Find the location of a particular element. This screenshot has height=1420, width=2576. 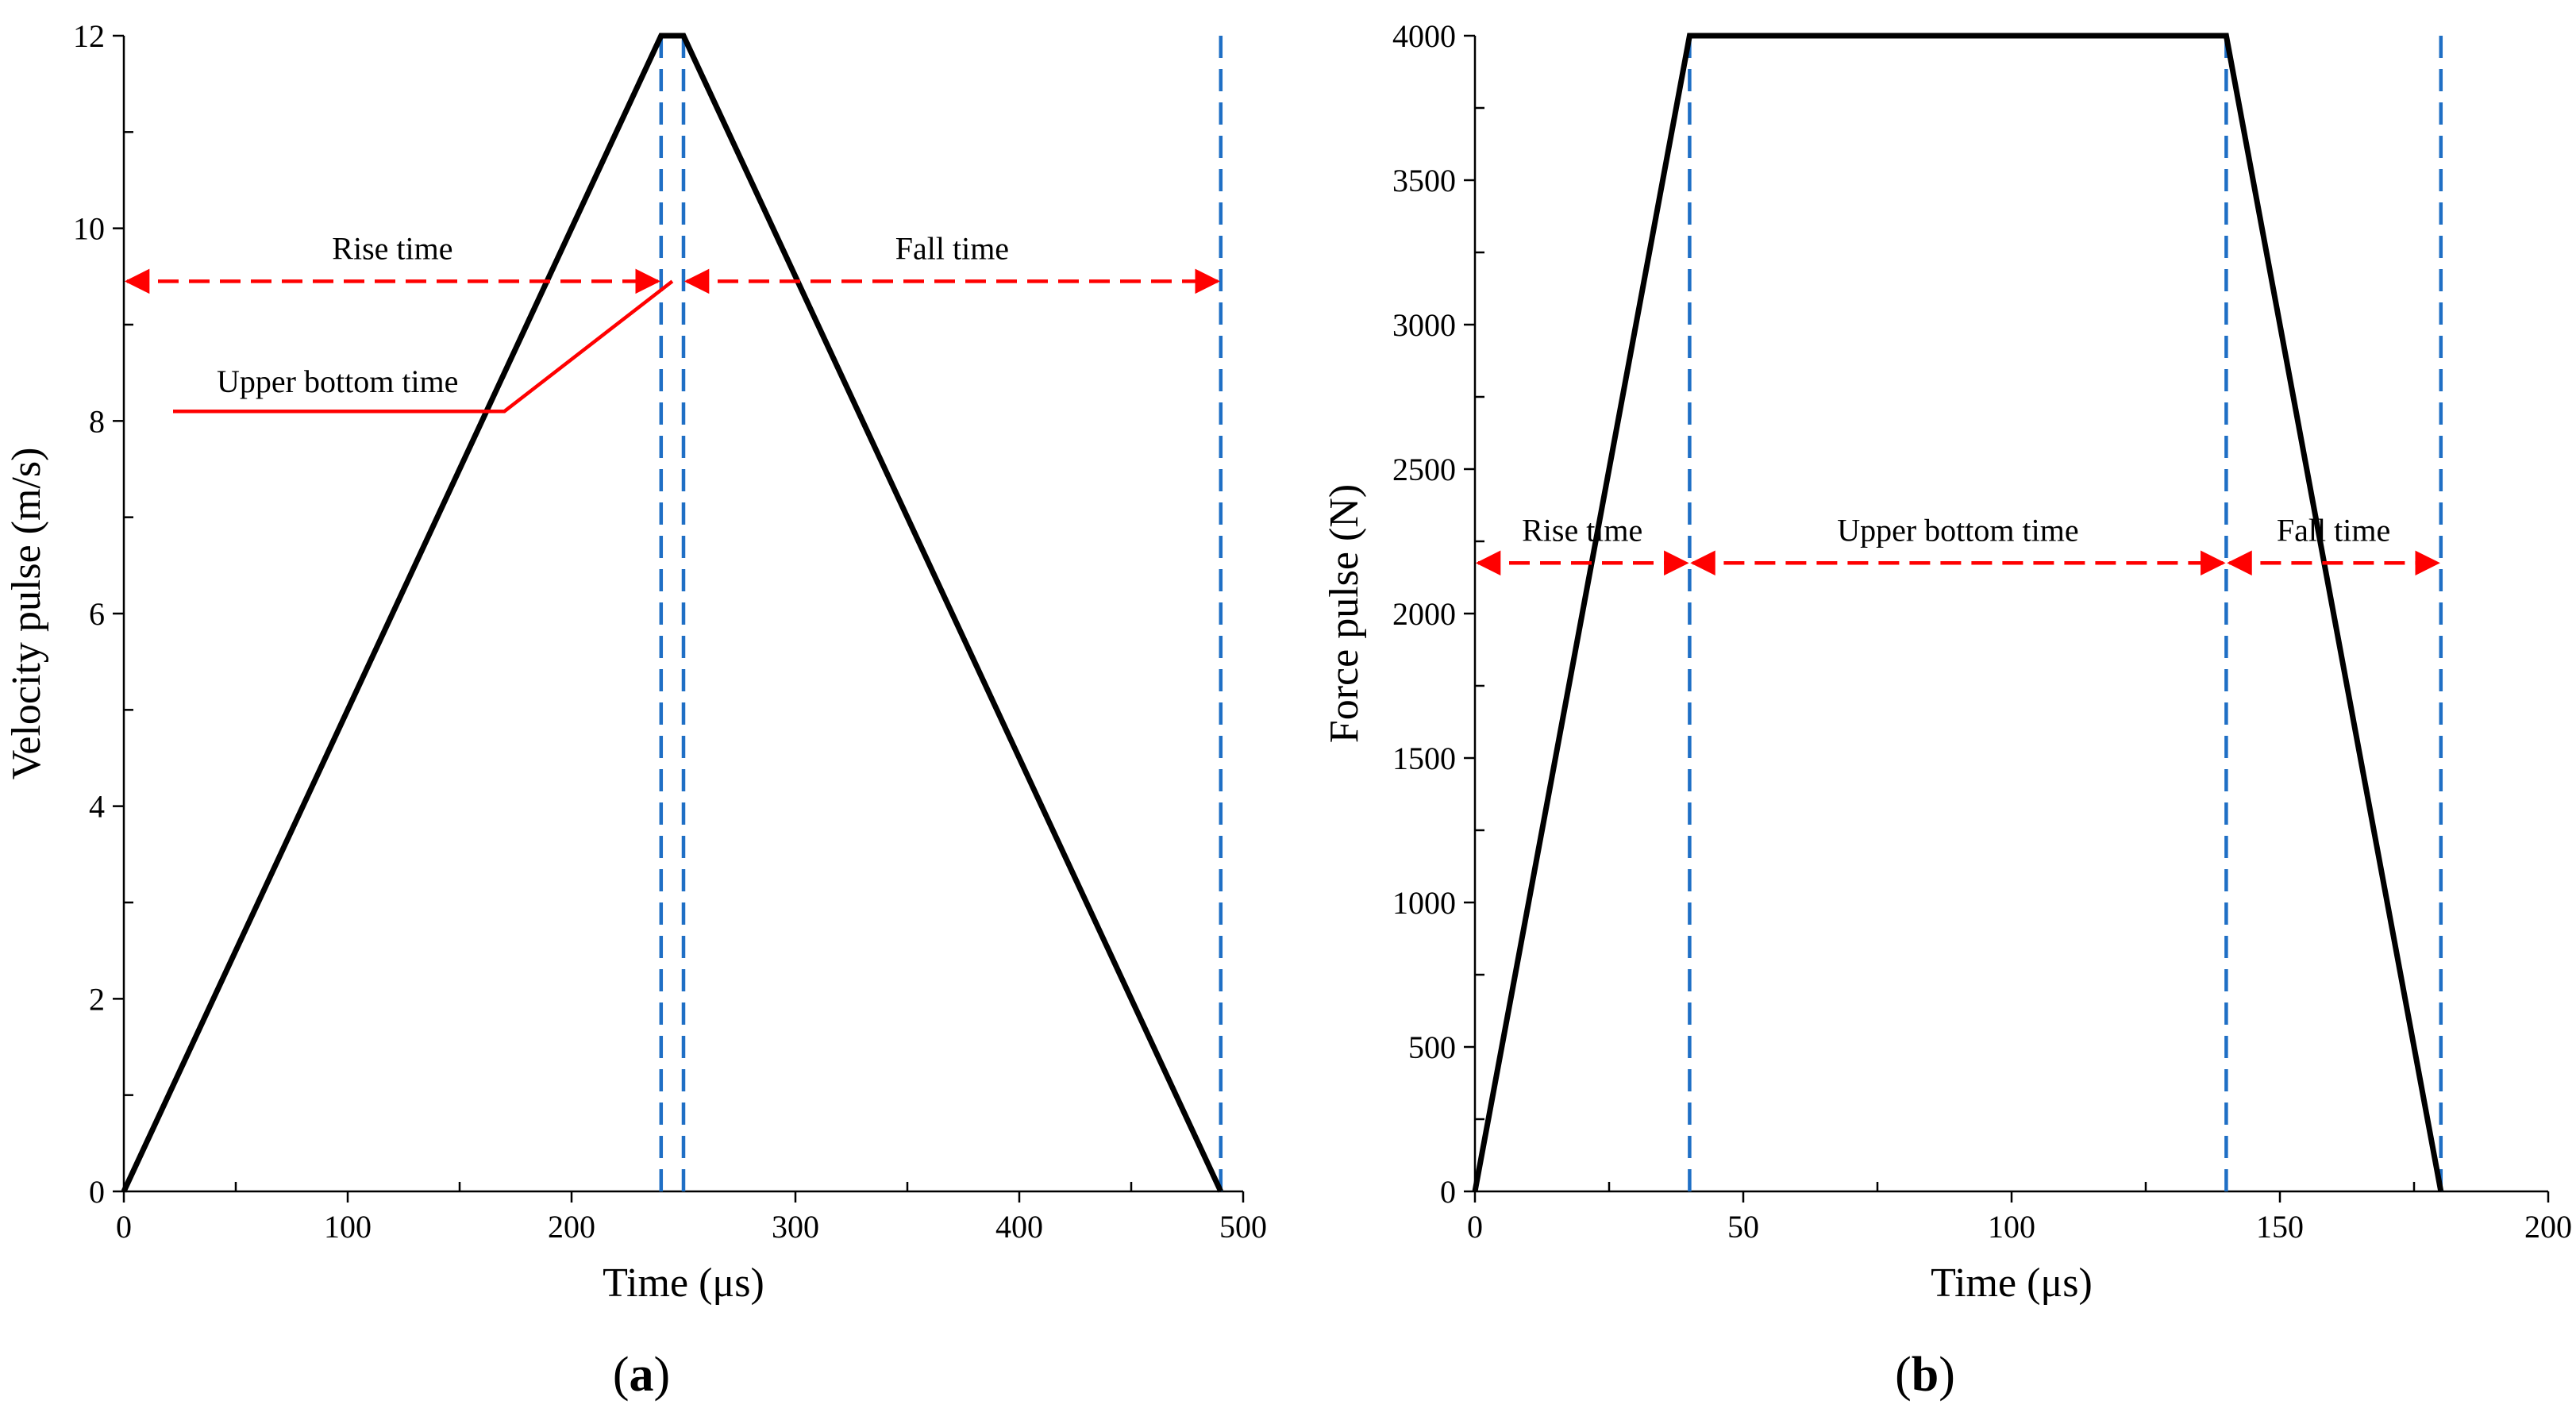

y-axis-title: Force pulse (N) is located at coordinates (1344, 613).